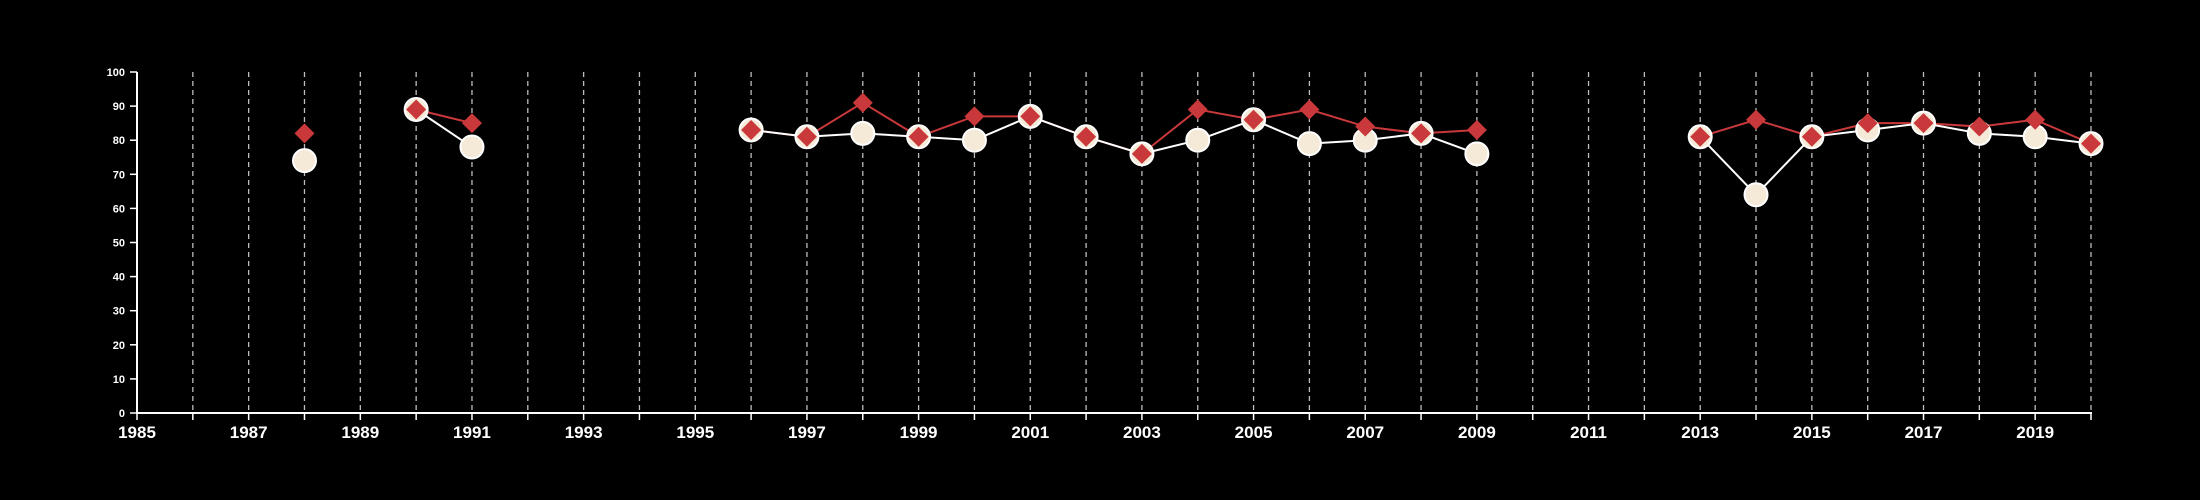  I want to click on x-tick-label-2007: 2007, so click(1365, 432).